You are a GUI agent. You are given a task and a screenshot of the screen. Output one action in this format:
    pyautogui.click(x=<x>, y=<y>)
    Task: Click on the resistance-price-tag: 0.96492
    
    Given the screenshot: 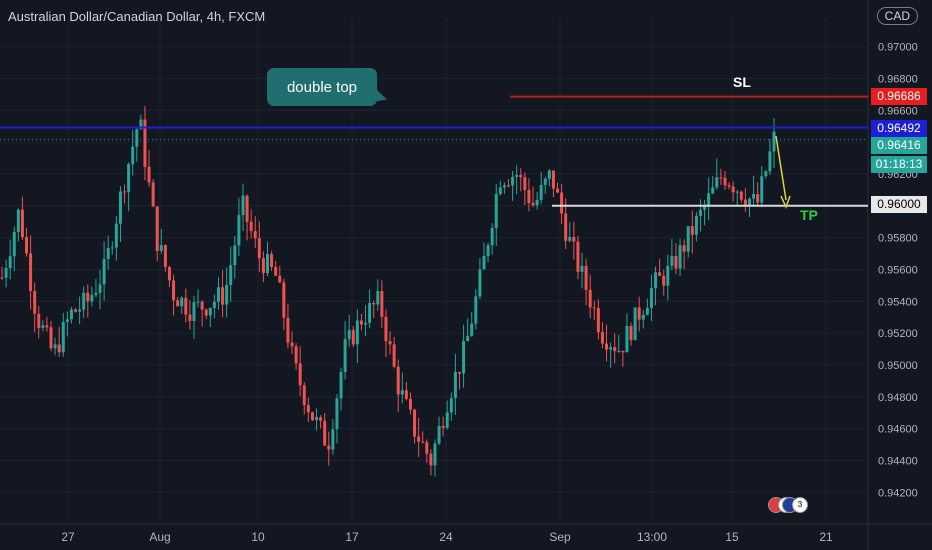 What is the action you would take?
    pyautogui.click(x=899, y=128)
    